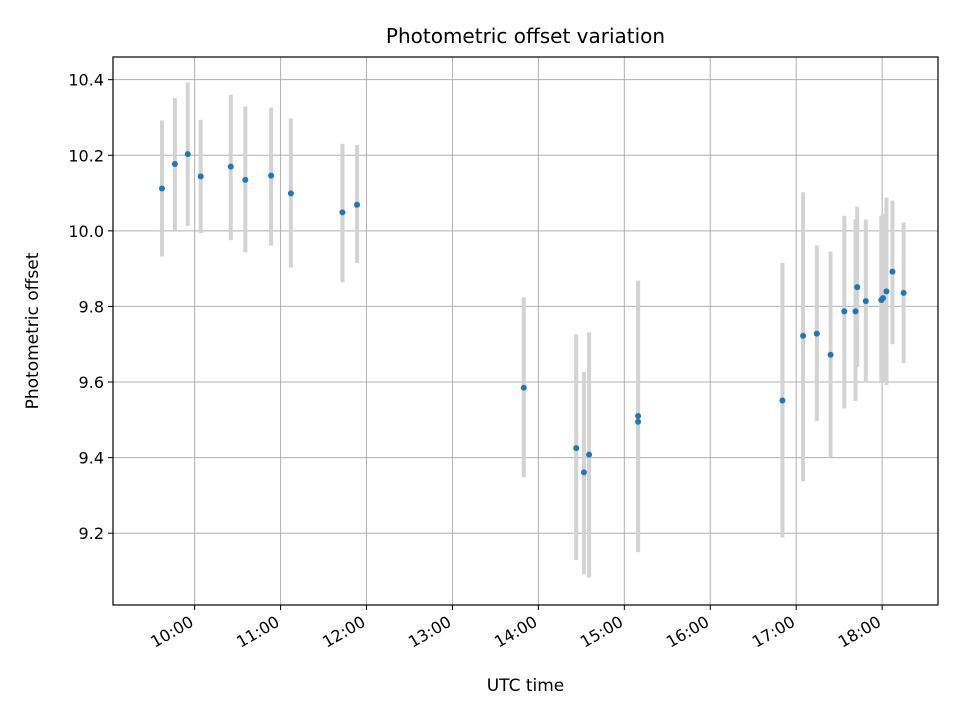 The width and height of the screenshot is (960, 720). What do you see at coordinates (33, 330) in the screenshot?
I see `y-axis-label: Photometric offset` at bounding box center [33, 330].